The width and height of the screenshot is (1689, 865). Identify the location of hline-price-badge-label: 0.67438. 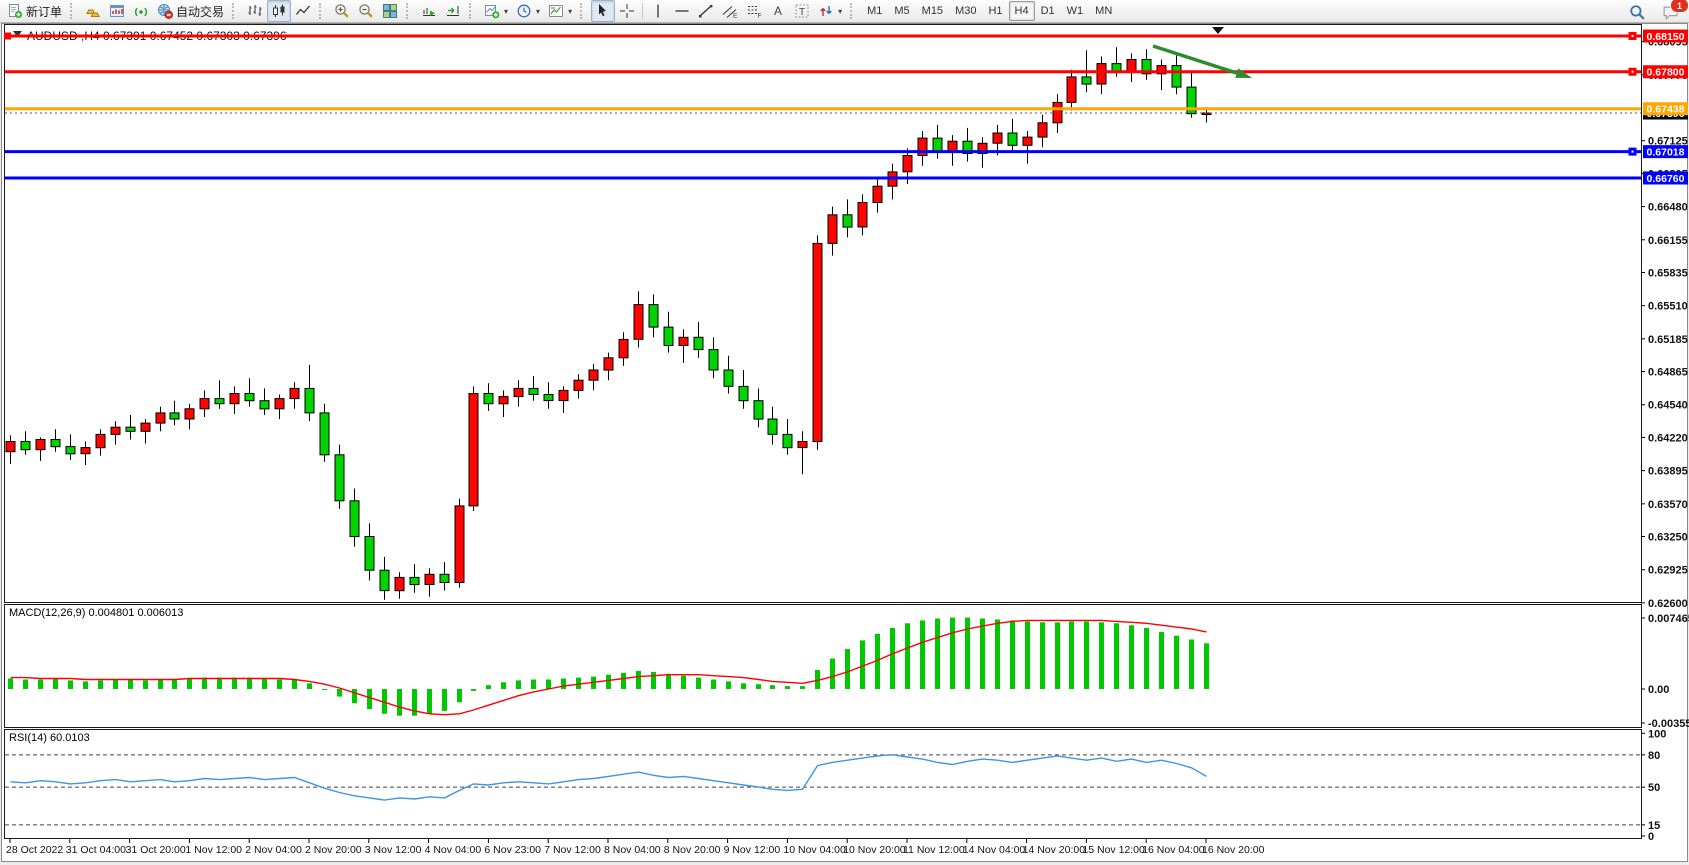
(1666, 110).